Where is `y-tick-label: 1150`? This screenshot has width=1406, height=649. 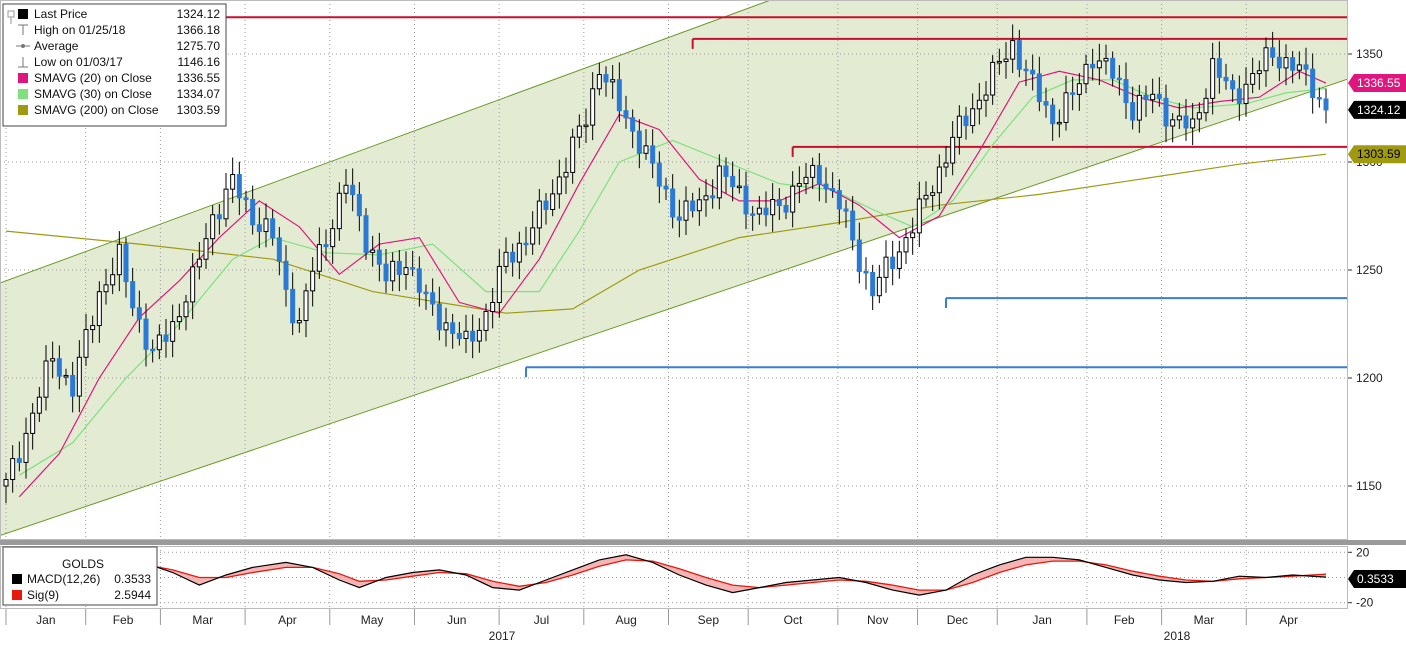
y-tick-label: 1150 is located at coordinates (1369, 486).